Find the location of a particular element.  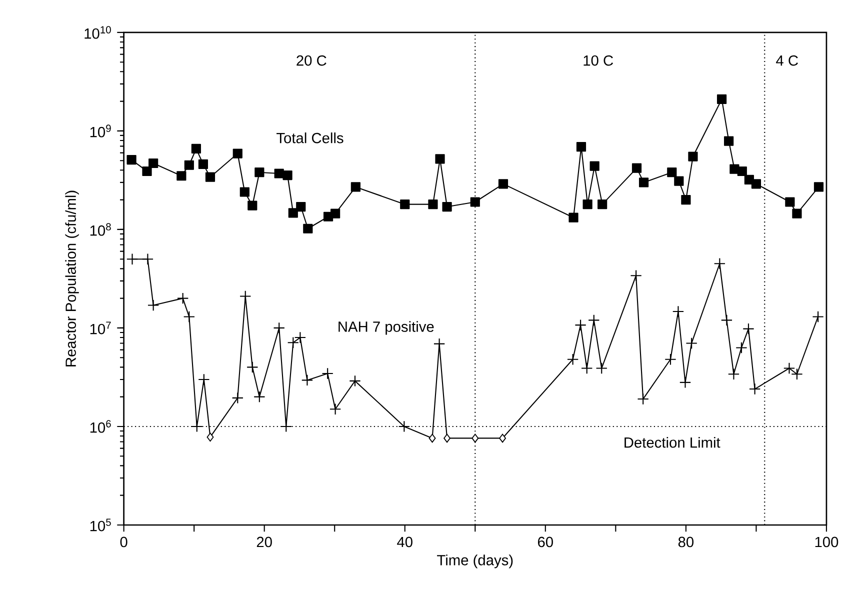

x-tick-label: 20 is located at coordinates (264, 542).